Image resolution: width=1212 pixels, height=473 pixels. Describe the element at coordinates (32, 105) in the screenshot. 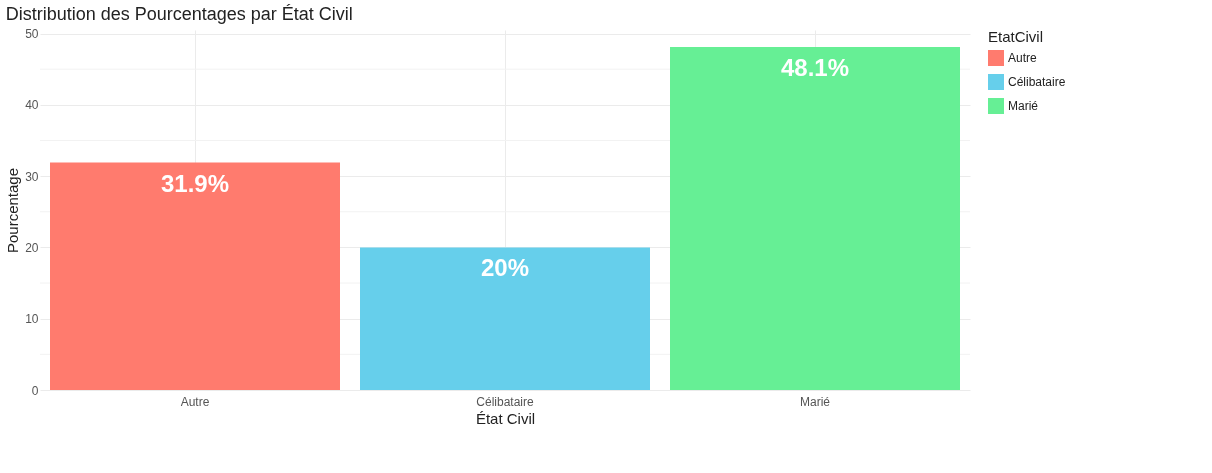

I see `y-tick-label: 40` at that location.